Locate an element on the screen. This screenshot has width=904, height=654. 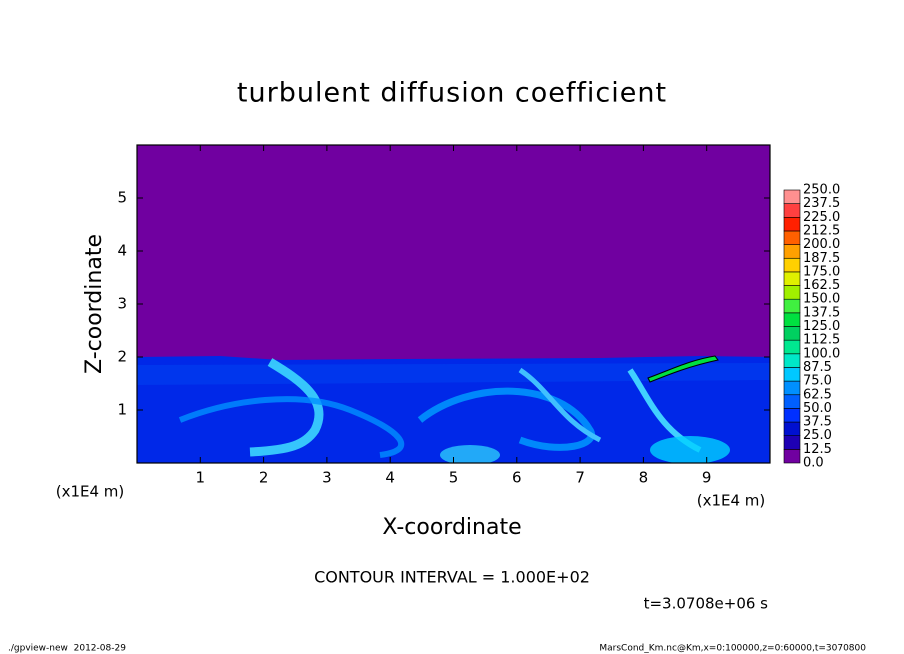
colorbar-label: 50.0 is located at coordinates (817, 408).